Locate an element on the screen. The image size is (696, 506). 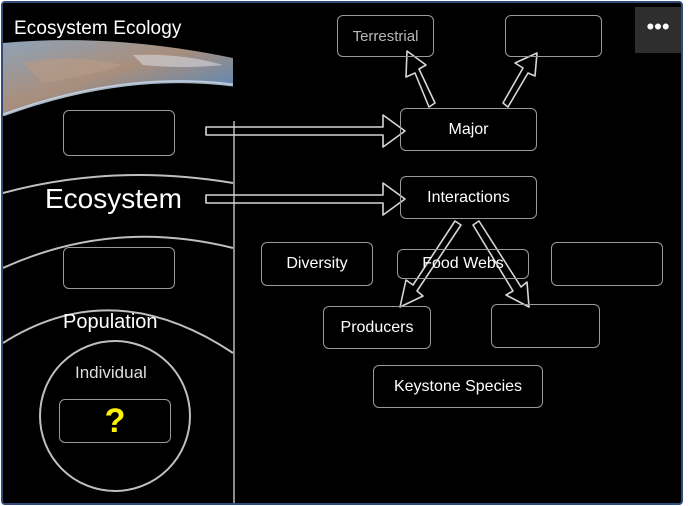
major-box: Major is located at coordinates (468, 129).